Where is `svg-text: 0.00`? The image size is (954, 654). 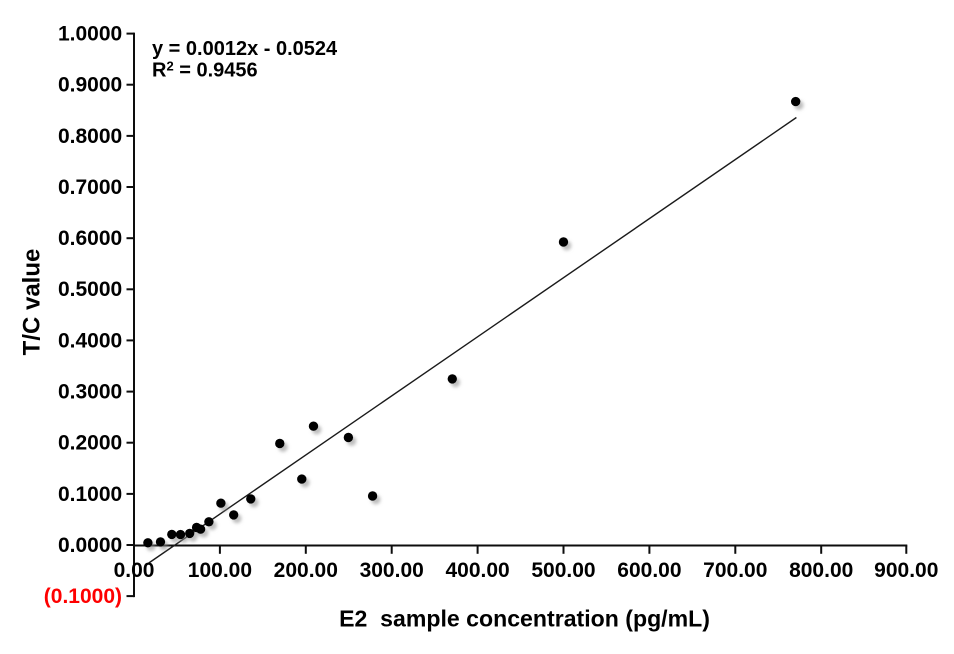
svg-text: 0.00 is located at coordinates (134, 570).